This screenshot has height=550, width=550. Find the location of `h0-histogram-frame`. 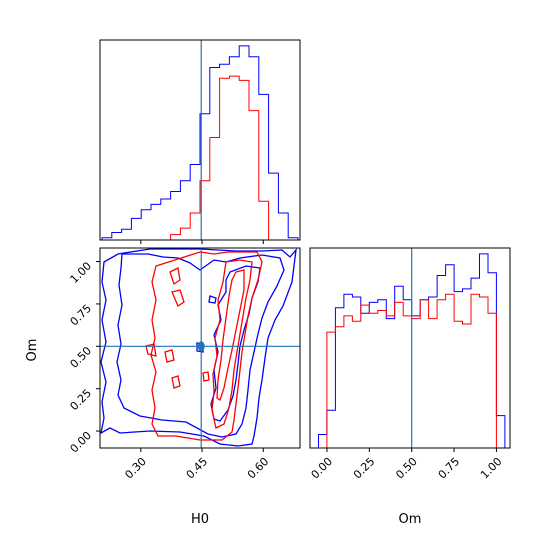

h0-histogram-frame is located at coordinates (200, 140).